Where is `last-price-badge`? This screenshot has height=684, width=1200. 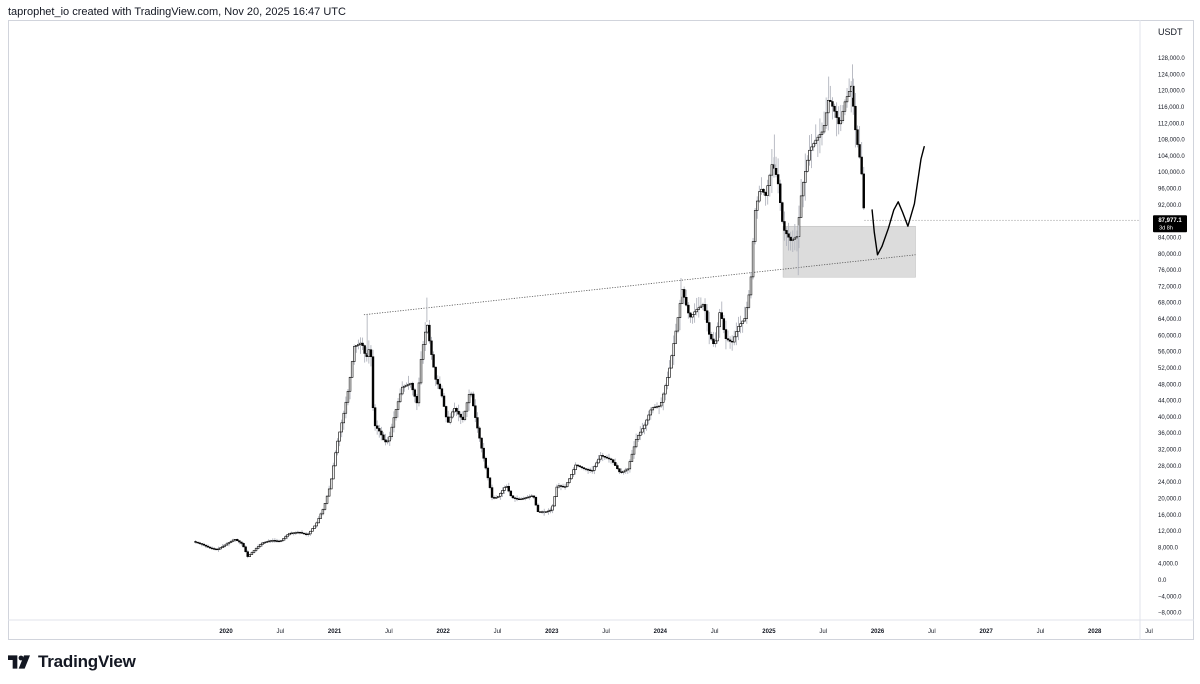 last-price-badge is located at coordinates (1170, 224).